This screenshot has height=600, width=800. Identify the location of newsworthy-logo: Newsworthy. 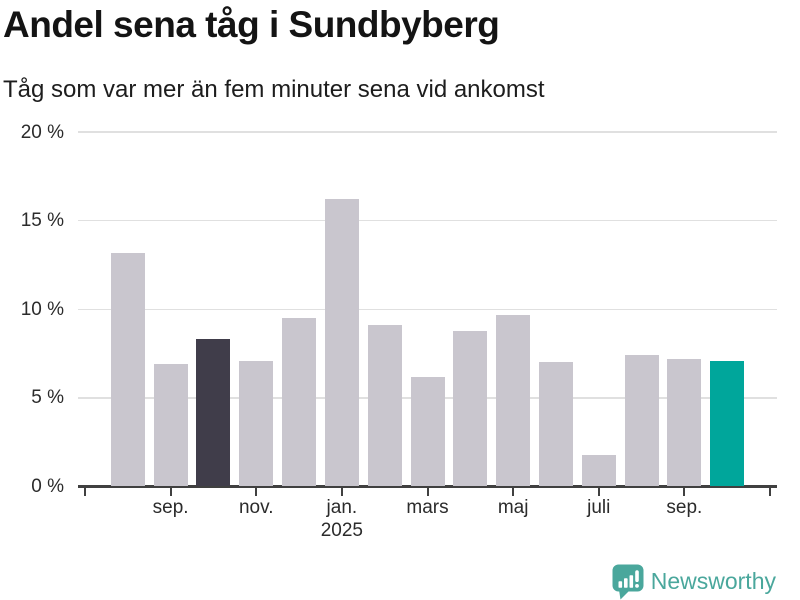
(694, 581).